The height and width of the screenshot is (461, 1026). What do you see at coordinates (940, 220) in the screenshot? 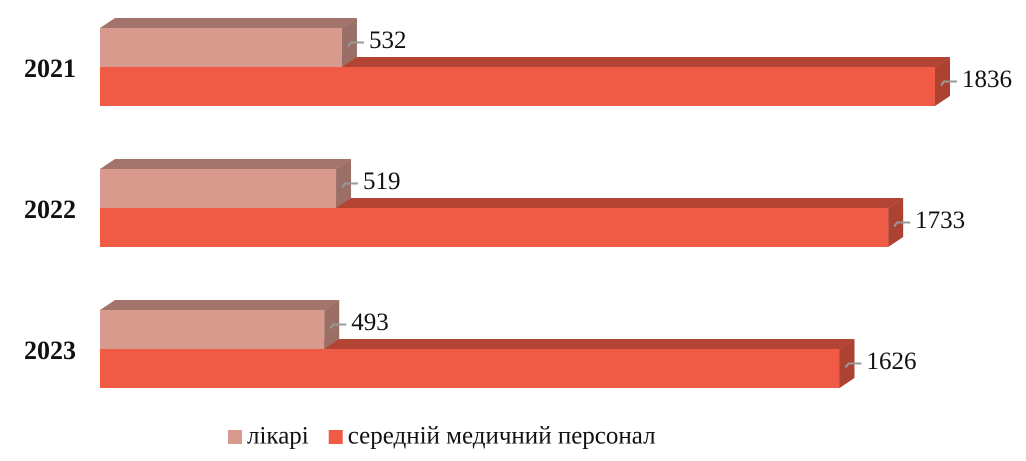
I see `value-label: 1733` at bounding box center [940, 220].